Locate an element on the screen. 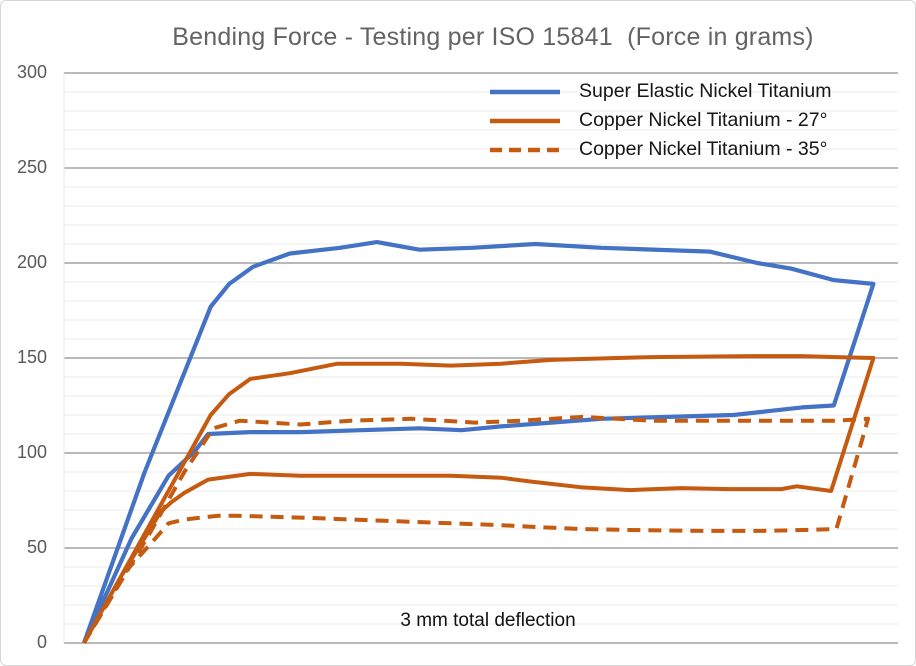 The height and width of the screenshot is (666, 916). legend-item-super-elastic: Super Elastic Nickel Titanium is located at coordinates (660, 91).